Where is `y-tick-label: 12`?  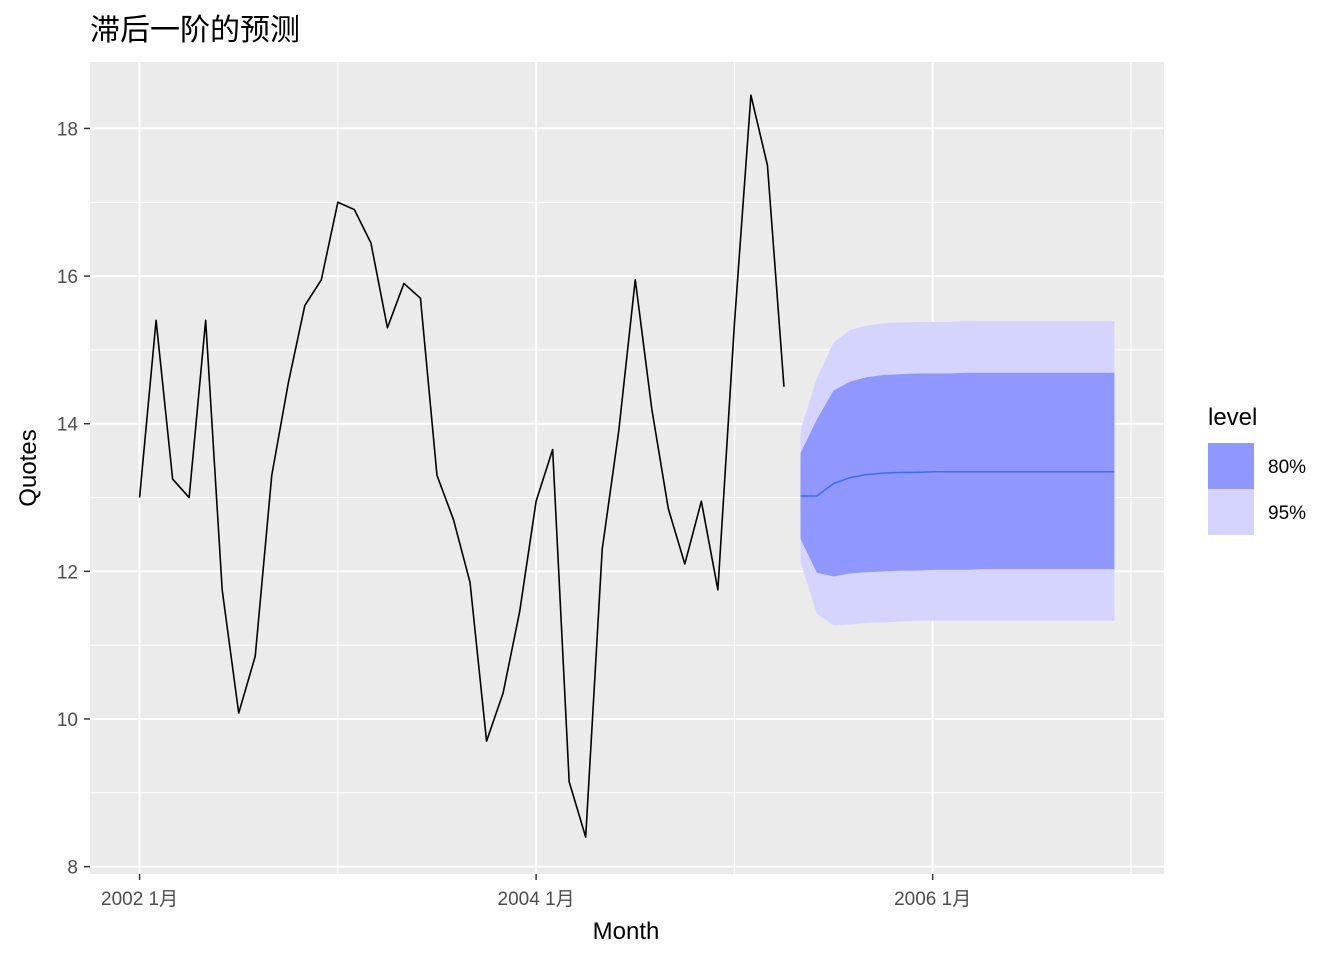
y-tick-label: 12 is located at coordinates (67, 572).